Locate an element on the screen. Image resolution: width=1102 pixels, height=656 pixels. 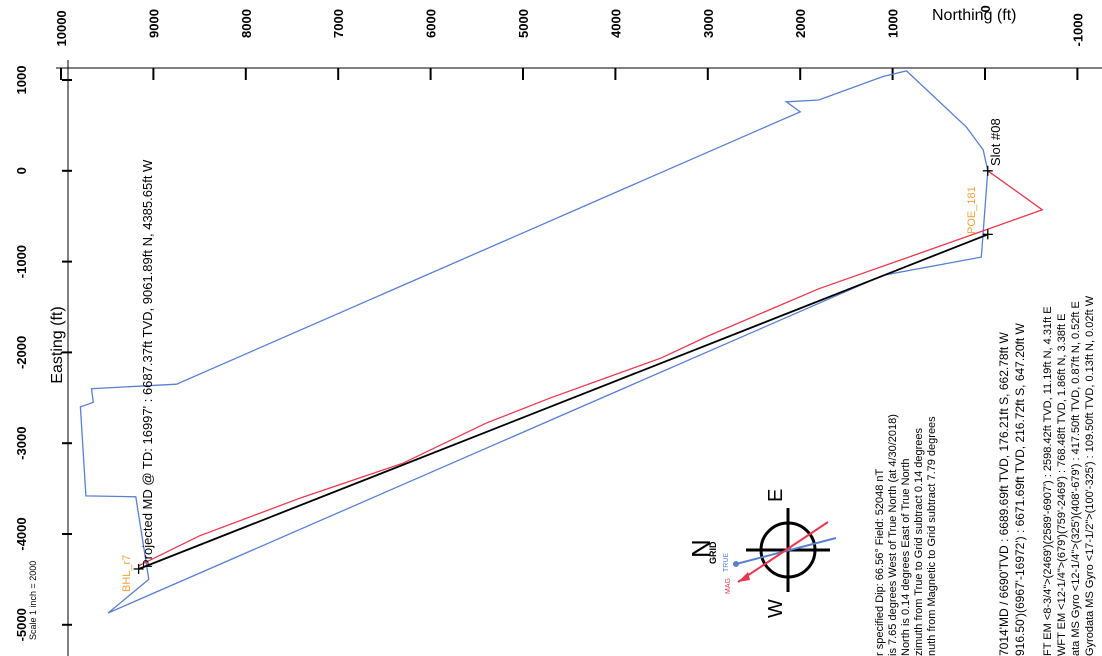
northing-tick-label: 0 is located at coordinates (985, 8).